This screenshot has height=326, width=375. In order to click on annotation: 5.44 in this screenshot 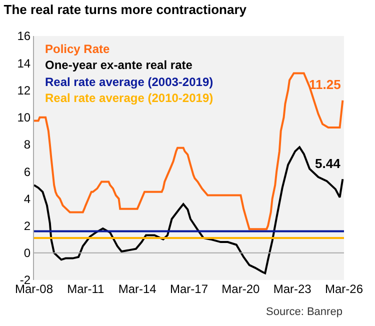, I will do `click(328, 163)`.